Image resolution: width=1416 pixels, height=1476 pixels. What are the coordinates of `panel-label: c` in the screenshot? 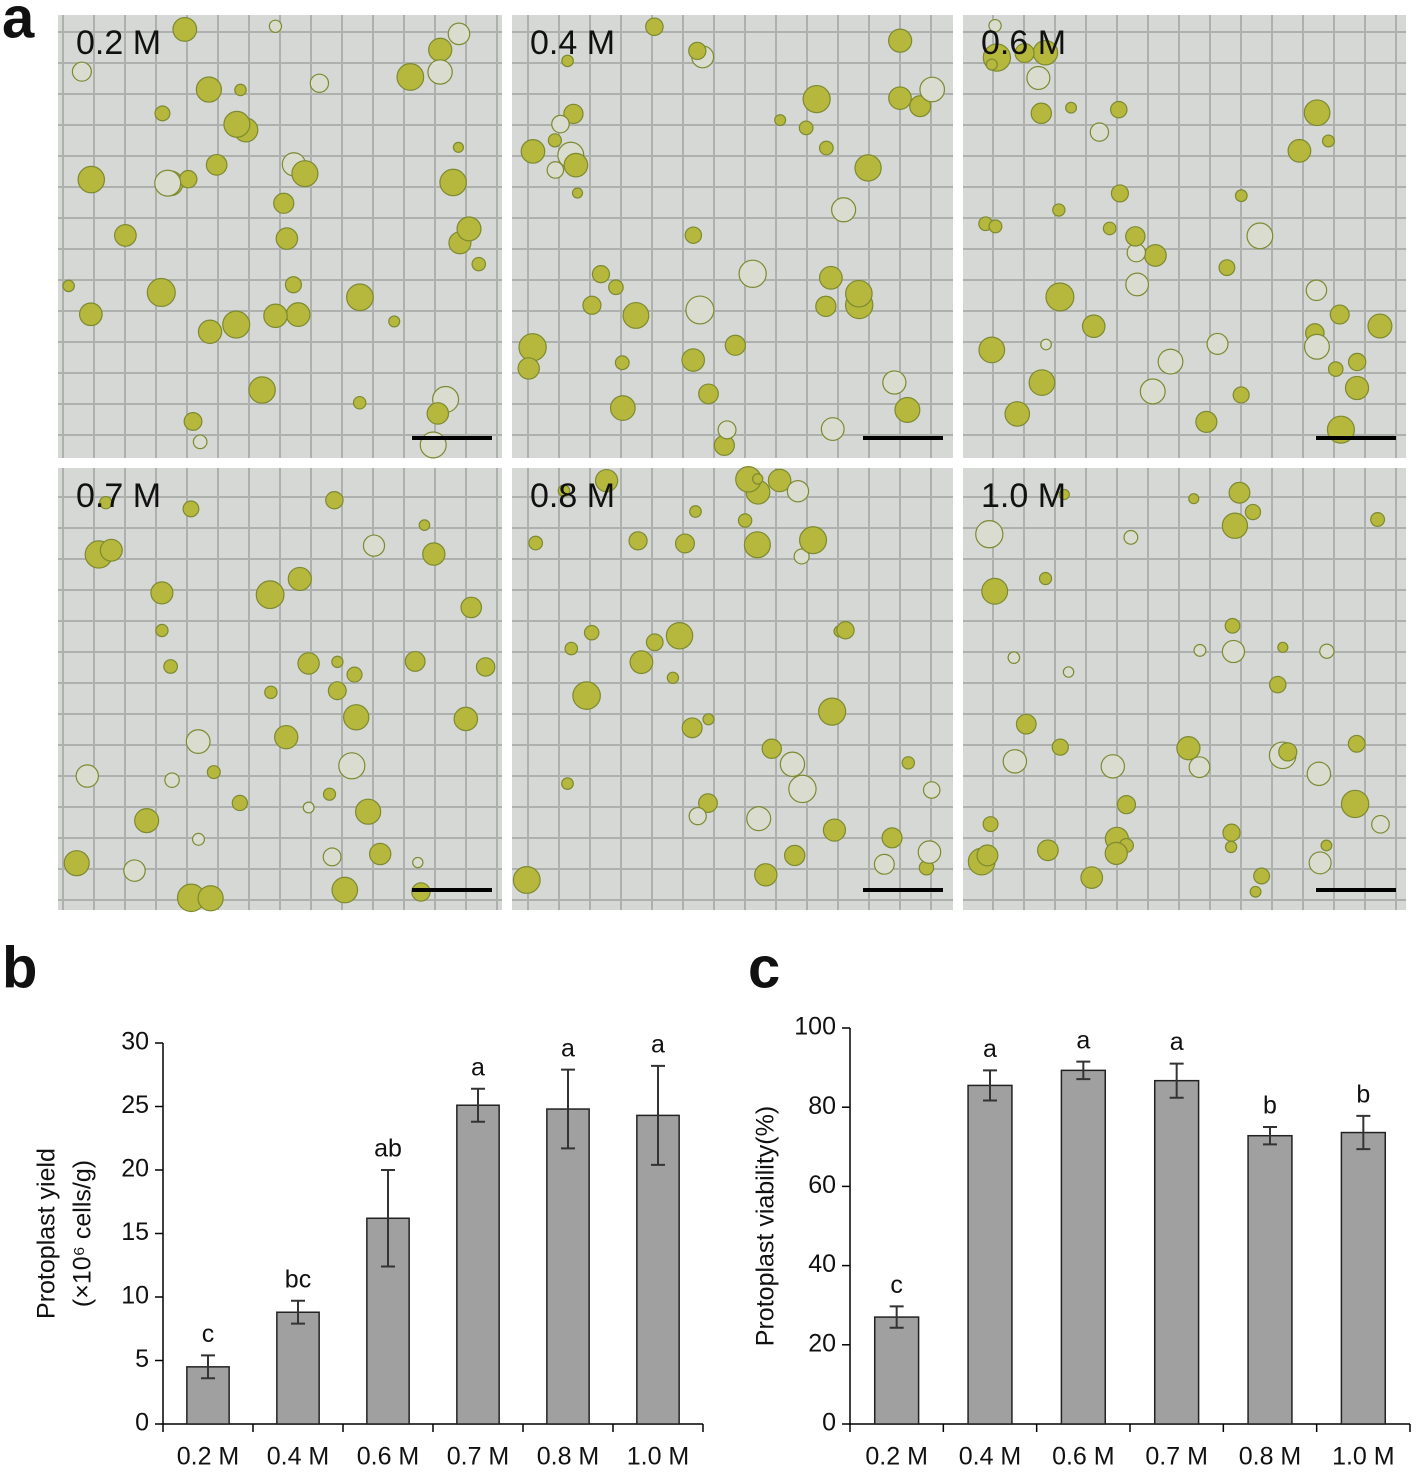 It's located at (764, 967).